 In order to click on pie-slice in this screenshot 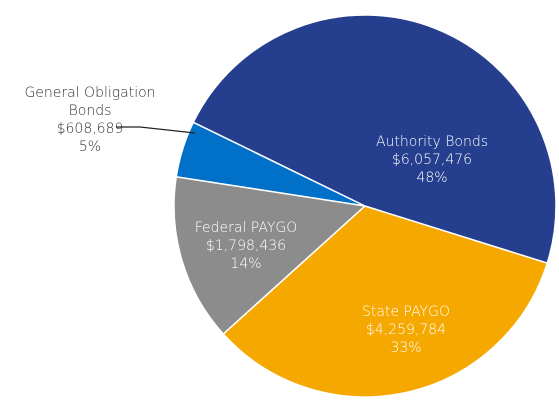, I will do `click(270, 255)`.